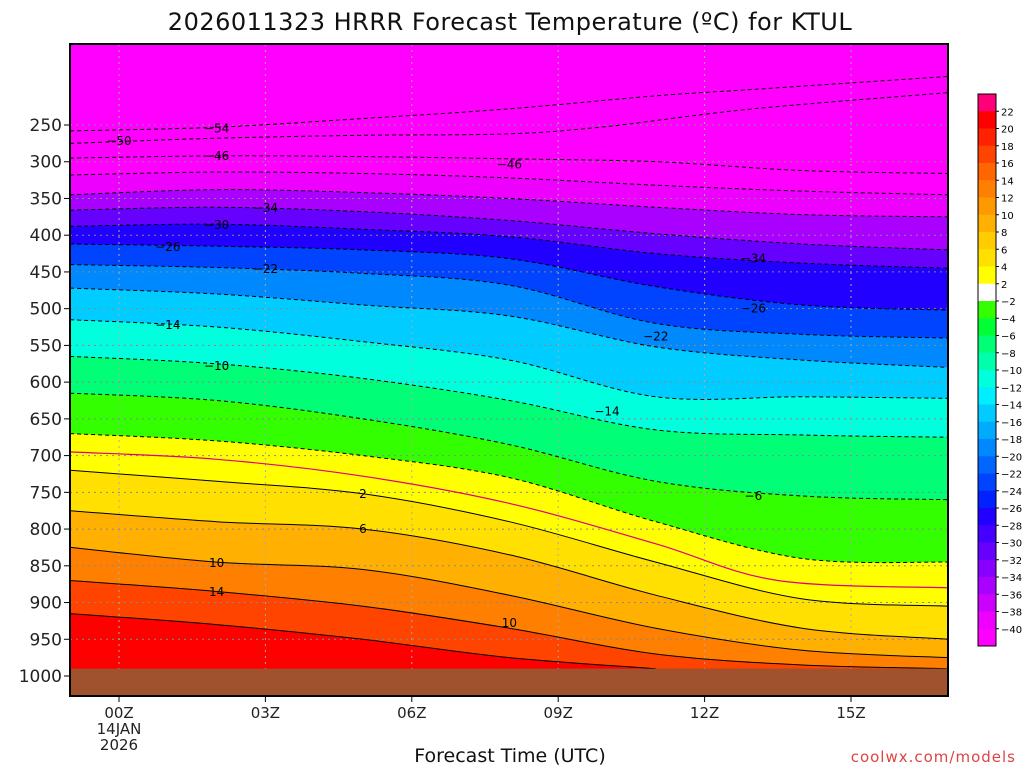 The height and width of the screenshot is (768, 1024). Describe the element at coordinates (1011, 544) in the screenshot. I see `colorbar-label: −30` at that location.